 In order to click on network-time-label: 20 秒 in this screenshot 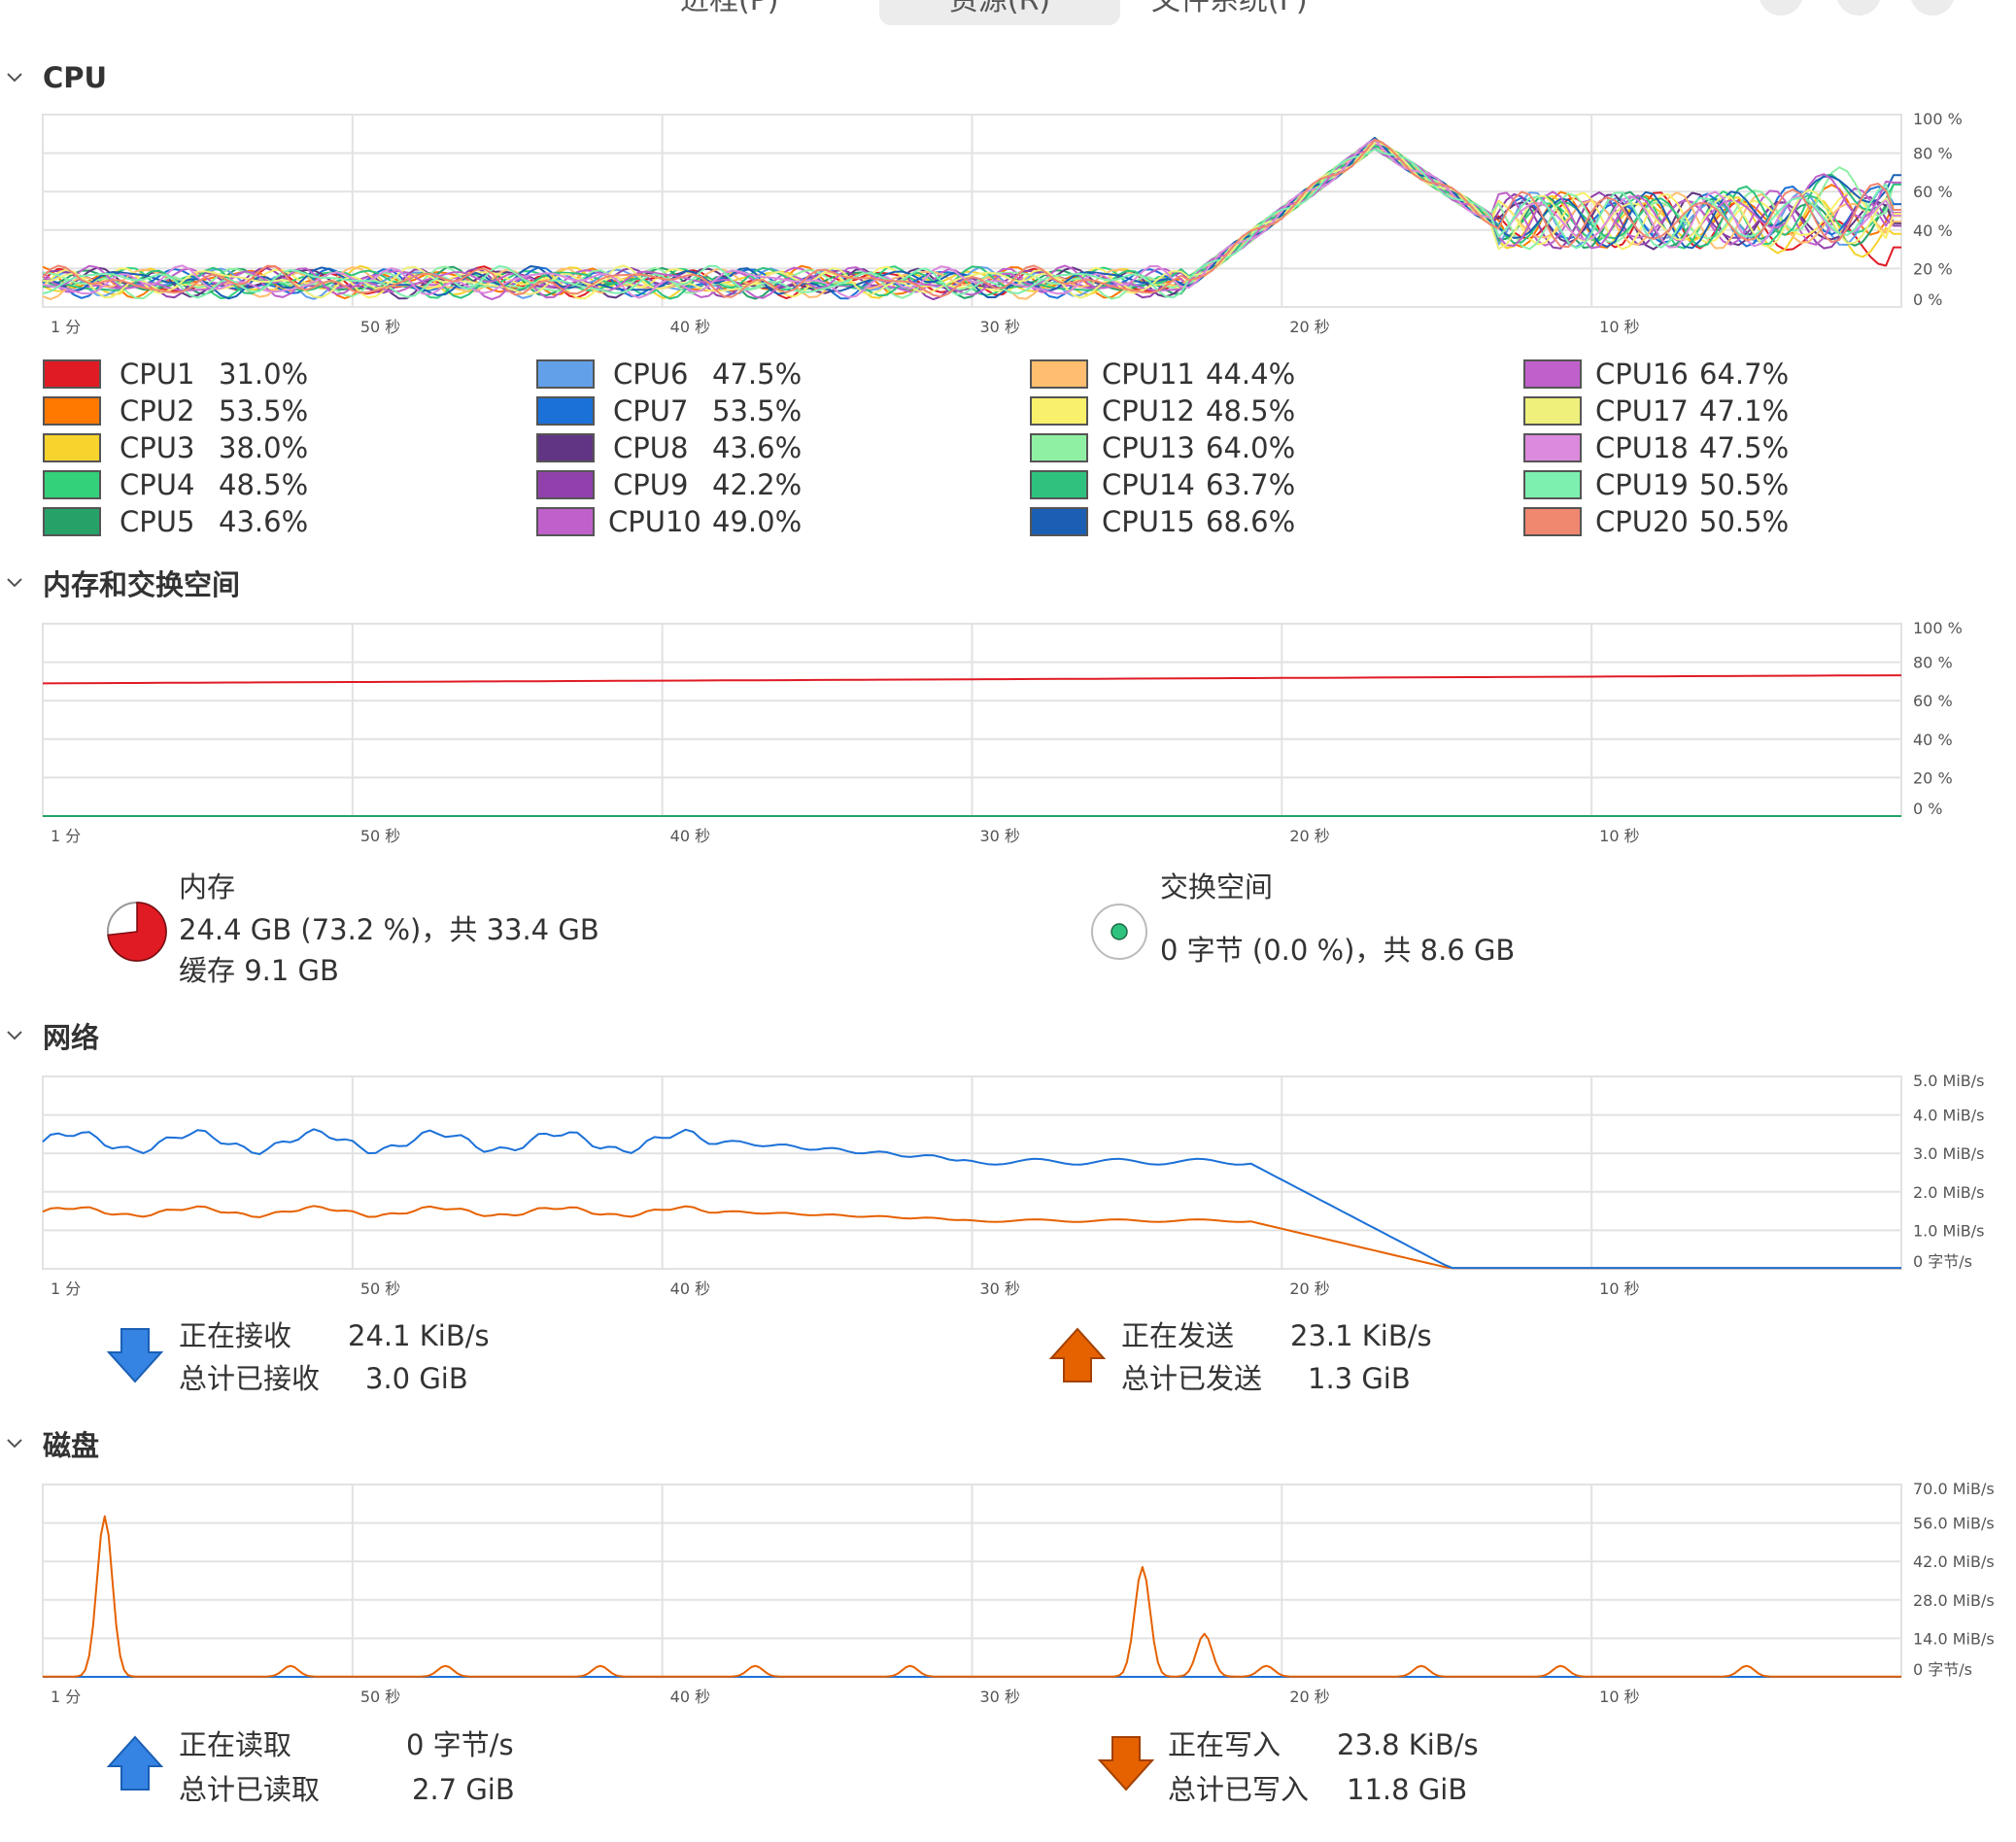, I will do `click(1309, 1288)`.